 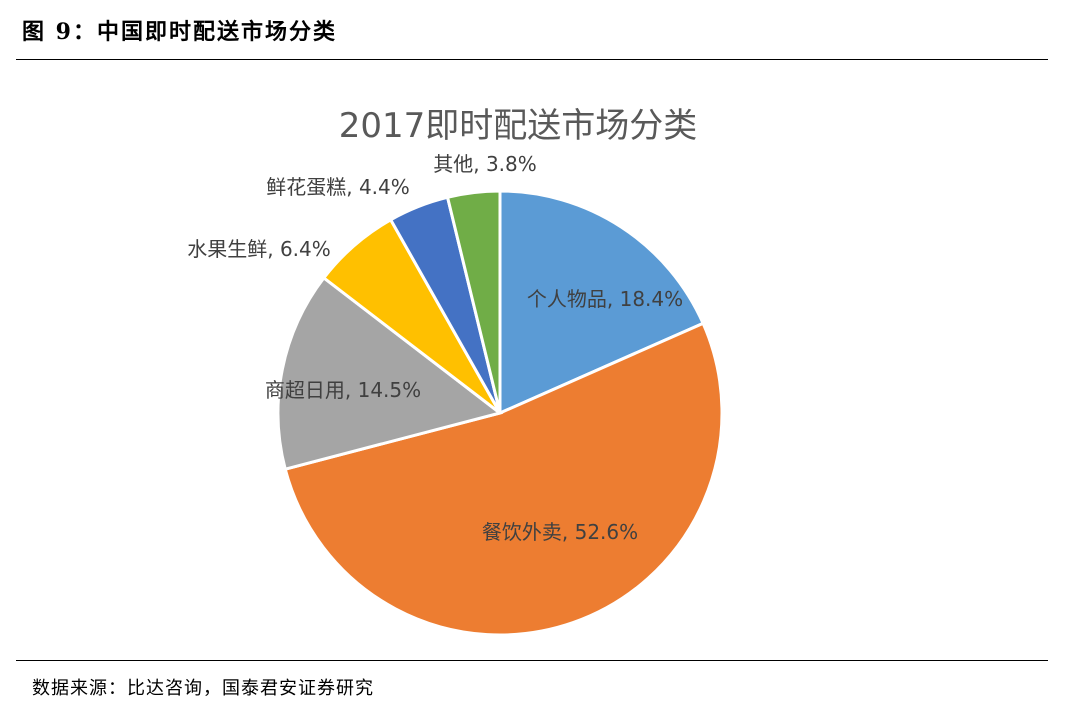 What do you see at coordinates (203, 688) in the screenshot?
I see `source-note: 数据来源：比达咨询，国泰君安证券研究` at bounding box center [203, 688].